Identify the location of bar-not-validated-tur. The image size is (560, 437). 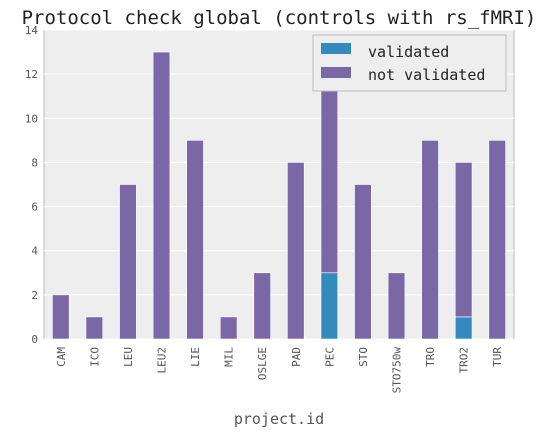
(497, 240).